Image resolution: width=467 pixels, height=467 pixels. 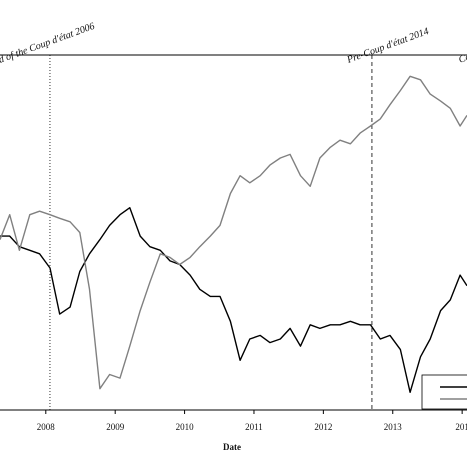 I want to click on x-tick-label: 2010, so click(x=185, y=427).